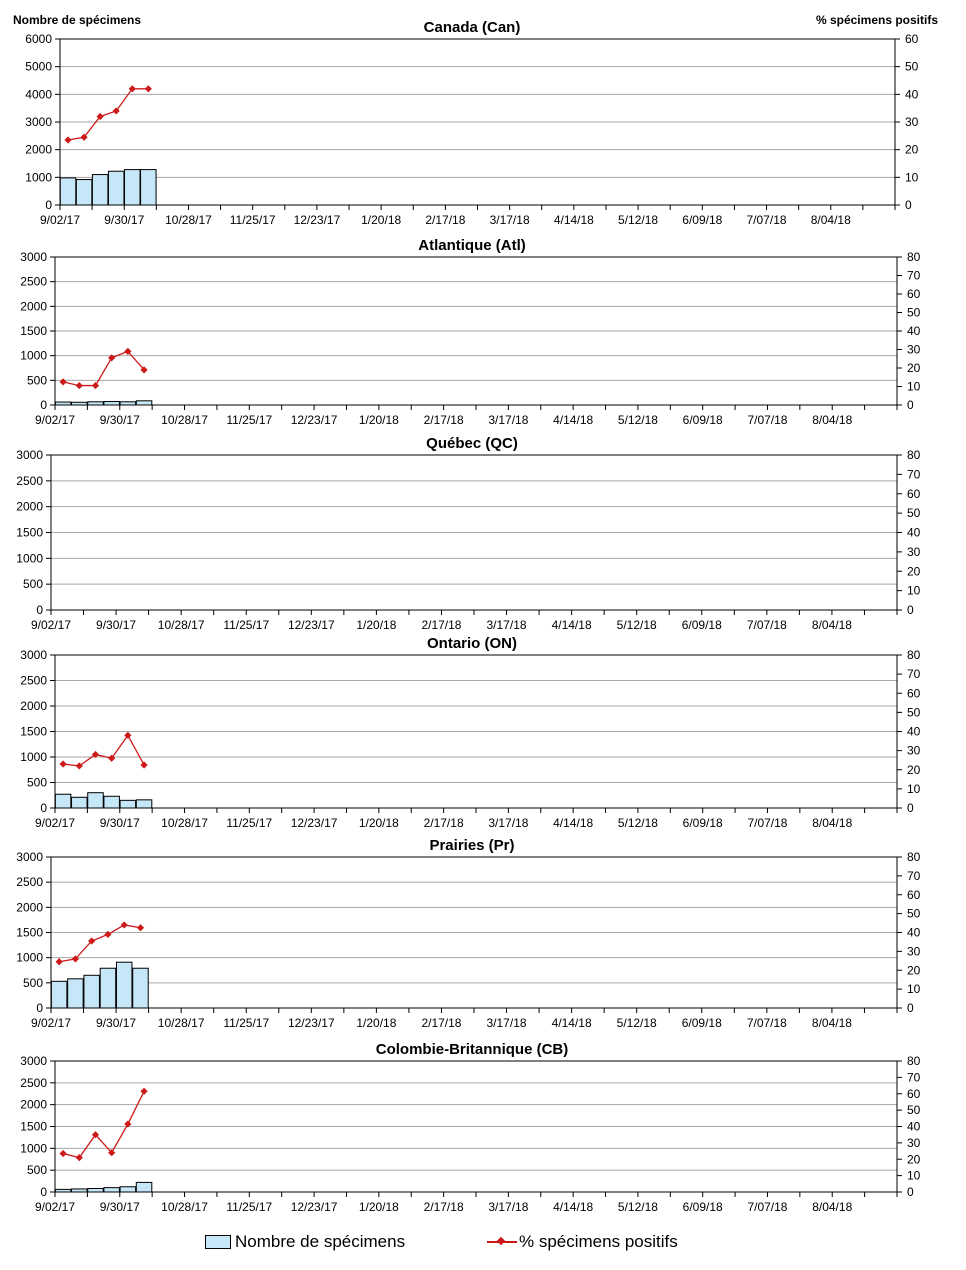 This screenshot has width=966, height=1270. Describe the element at coordinates (60, 220) in the screenshot. I see `x-tick-label: 9/02/17` at that location.